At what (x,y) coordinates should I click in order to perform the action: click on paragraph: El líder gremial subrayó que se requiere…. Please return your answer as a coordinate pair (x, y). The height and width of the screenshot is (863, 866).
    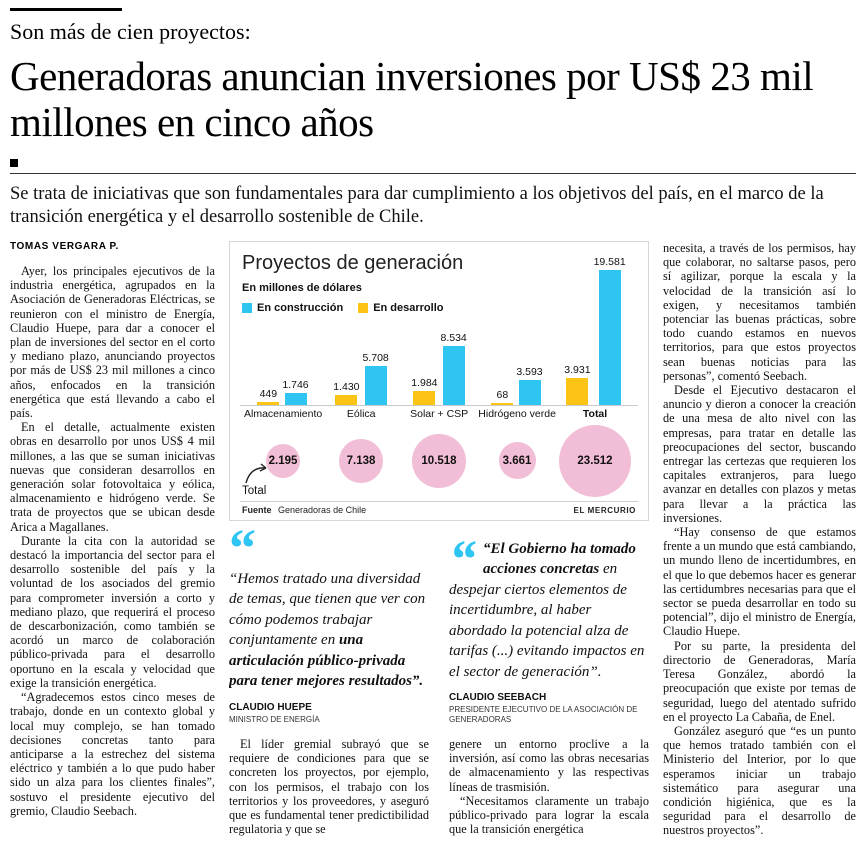
    Looking at the image, I should click on (329, 787).